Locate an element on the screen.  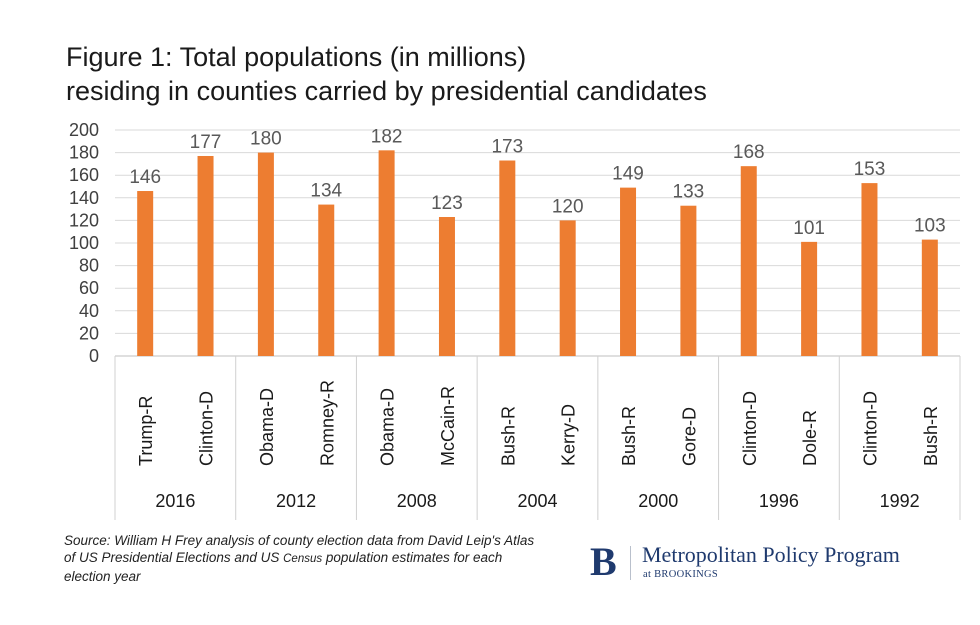
data-label-2004-kerry-d: 120 is located at coordinates (568, 206).